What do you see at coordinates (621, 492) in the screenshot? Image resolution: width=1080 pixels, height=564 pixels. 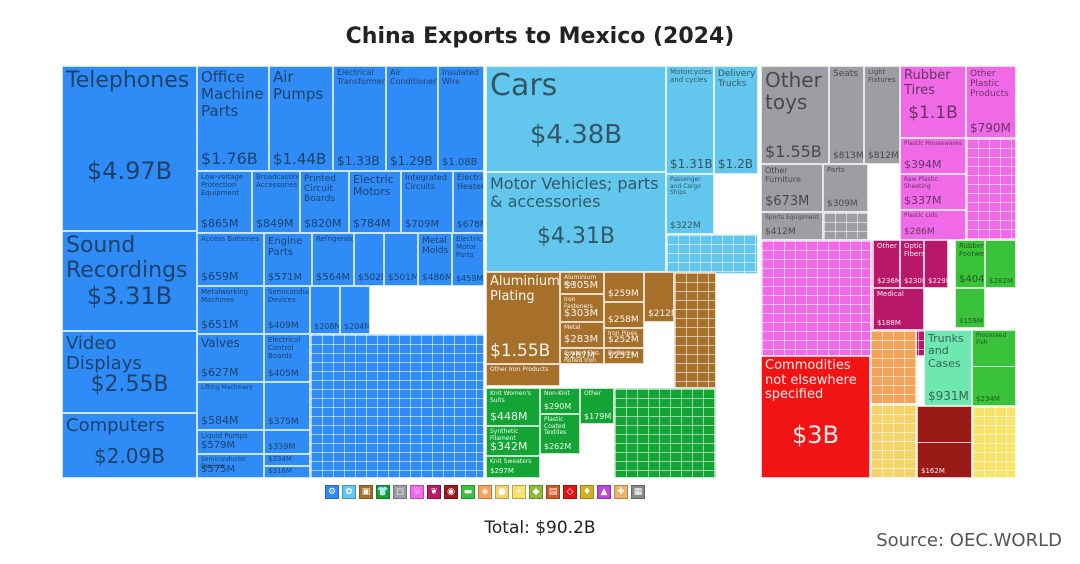 I see `tree-icon: ✚` at bounding box center [621, 492].